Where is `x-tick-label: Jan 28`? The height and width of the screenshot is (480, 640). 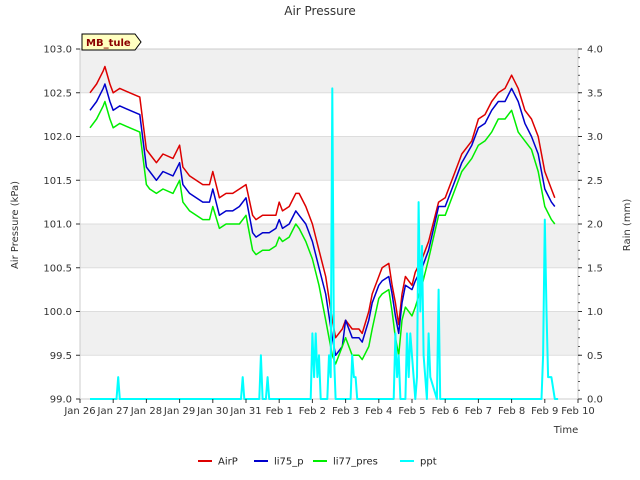
x-tick-label: Jan 28 is located at coordinates (146, 411).